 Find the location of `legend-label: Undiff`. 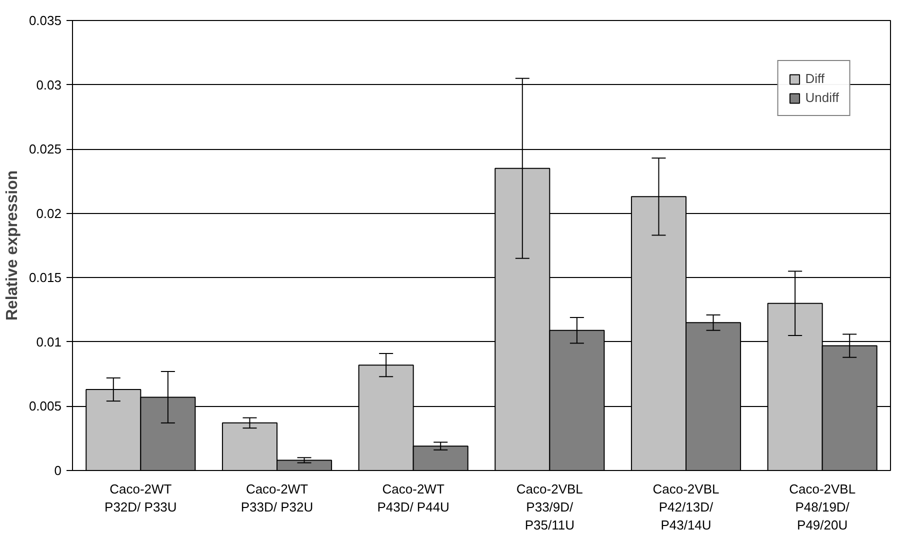

legend-label: Undiff is located at coordinates (822, 97).